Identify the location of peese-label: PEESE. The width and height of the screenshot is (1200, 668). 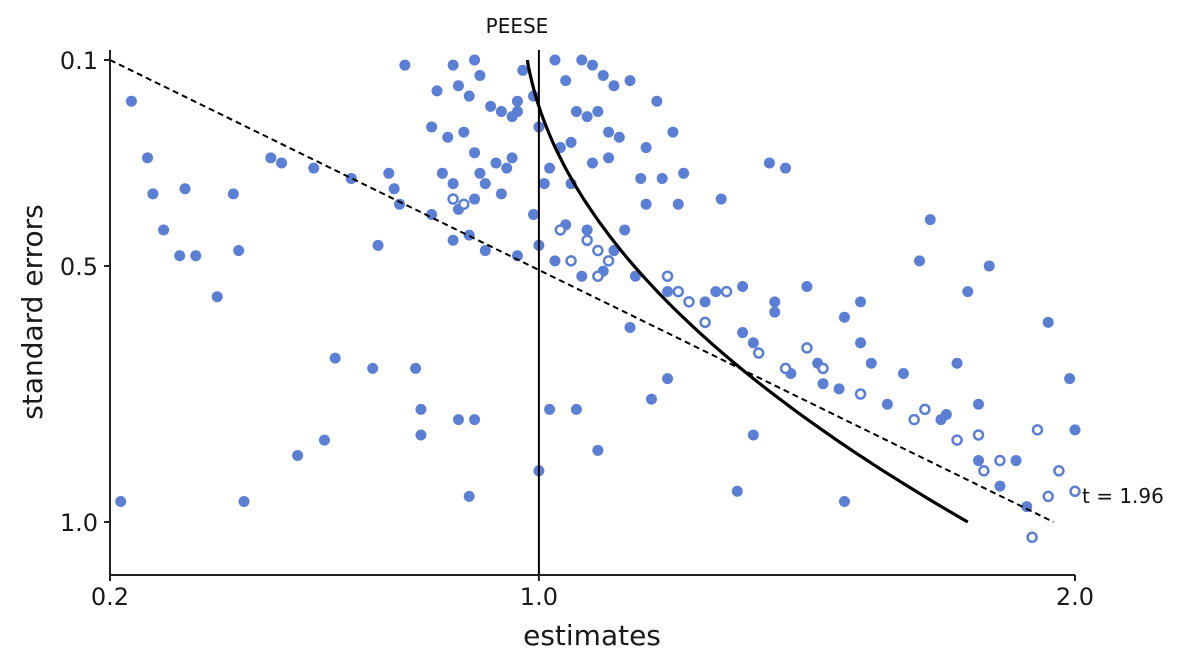
(517, 26).